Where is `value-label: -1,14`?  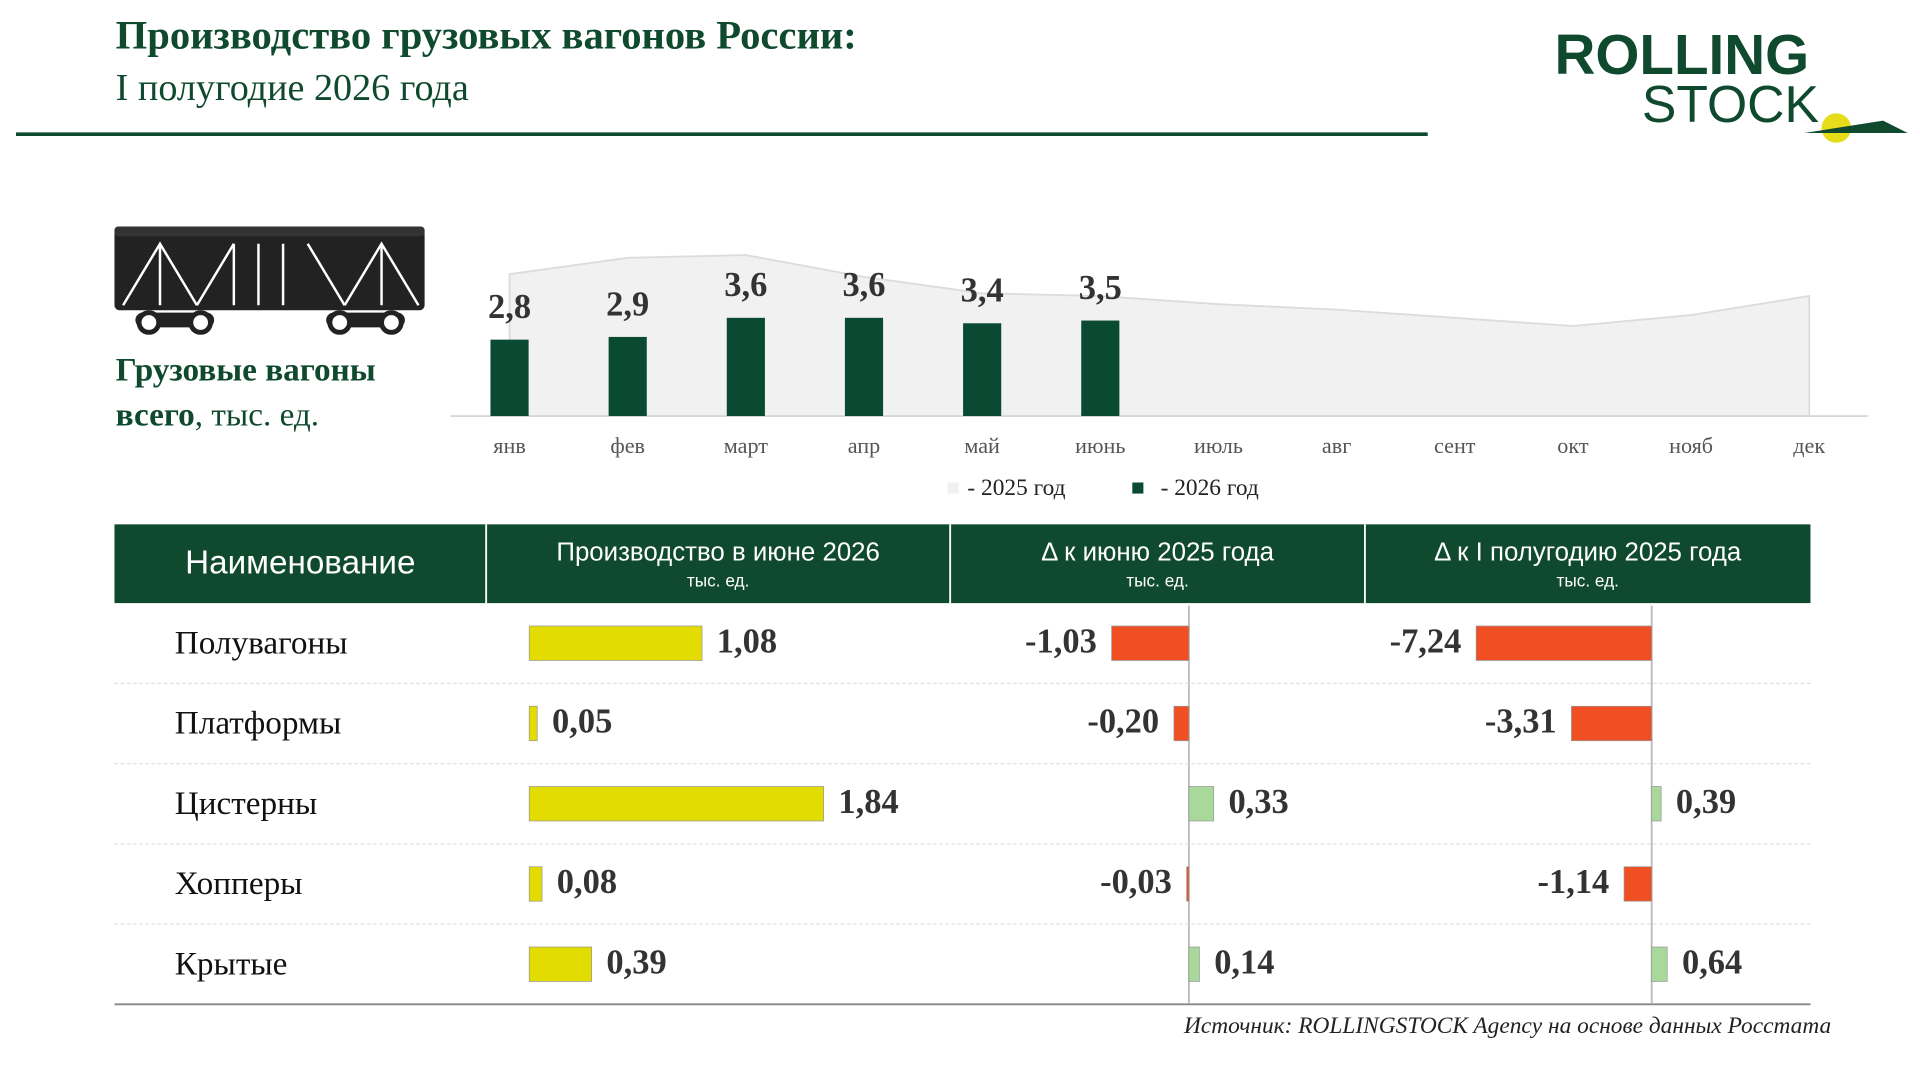
value-label: -1,14 is located at coordinates (1574, 882).